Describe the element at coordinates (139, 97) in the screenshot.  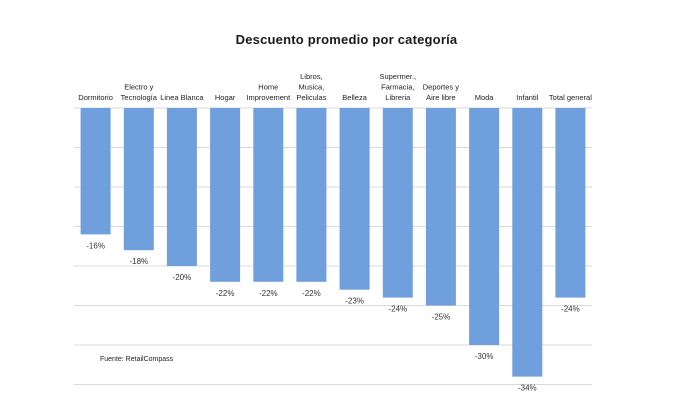
I see `category-label-1-line-1: Tecnología` at that location.